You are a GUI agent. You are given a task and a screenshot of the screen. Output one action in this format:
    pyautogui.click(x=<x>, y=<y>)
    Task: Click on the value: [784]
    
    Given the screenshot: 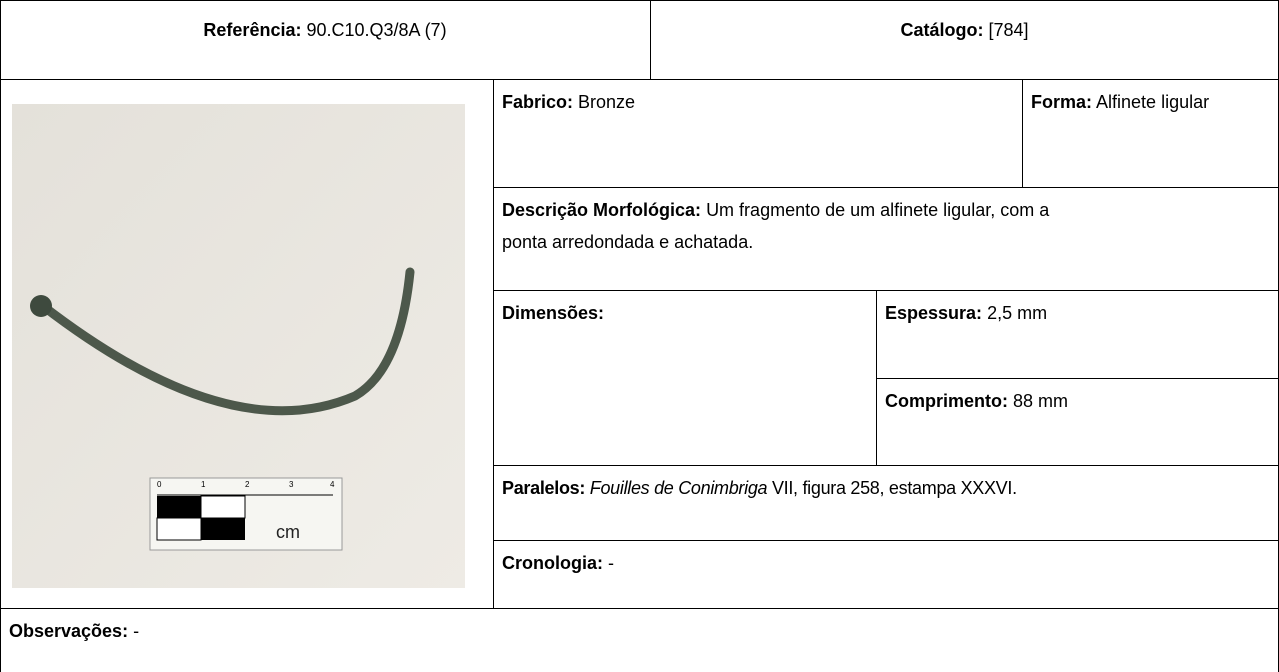 What is the action you would take?
    pyautogui.click(x=1008, y=30)
    